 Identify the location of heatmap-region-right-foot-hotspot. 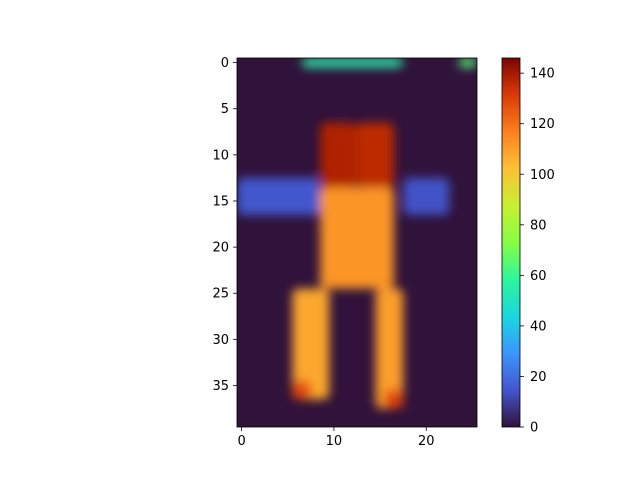
(394, 399).